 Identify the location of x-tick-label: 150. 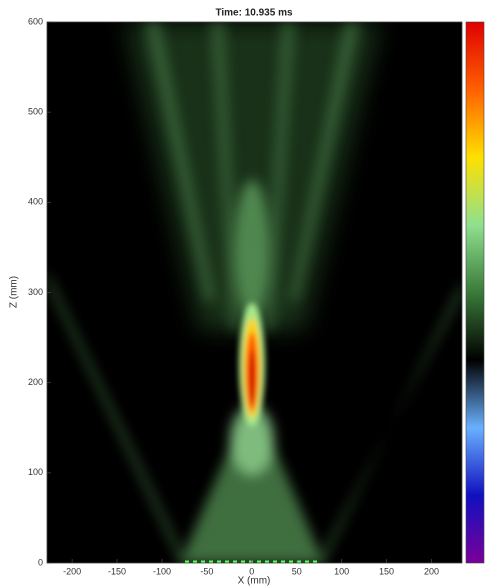
(386, 571).